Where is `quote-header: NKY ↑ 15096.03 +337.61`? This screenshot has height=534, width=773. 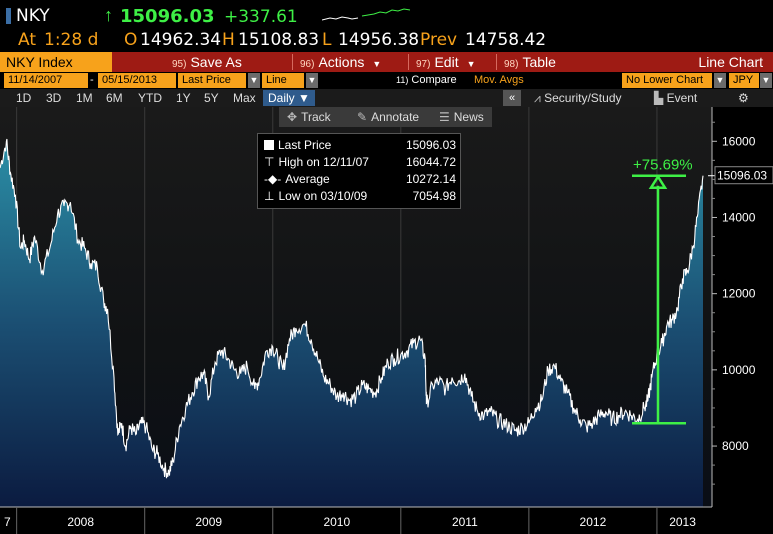
quote-header: NKY ↑ 15096.03 +337.61 is located at coordinates (386, 15).